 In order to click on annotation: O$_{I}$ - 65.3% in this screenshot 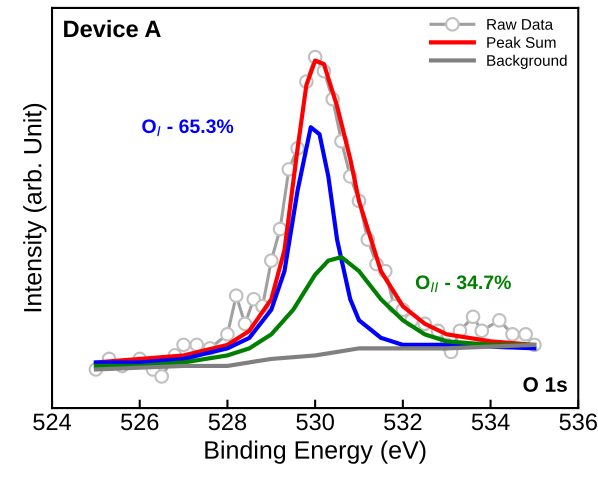, I will do `click(188, 127)`.